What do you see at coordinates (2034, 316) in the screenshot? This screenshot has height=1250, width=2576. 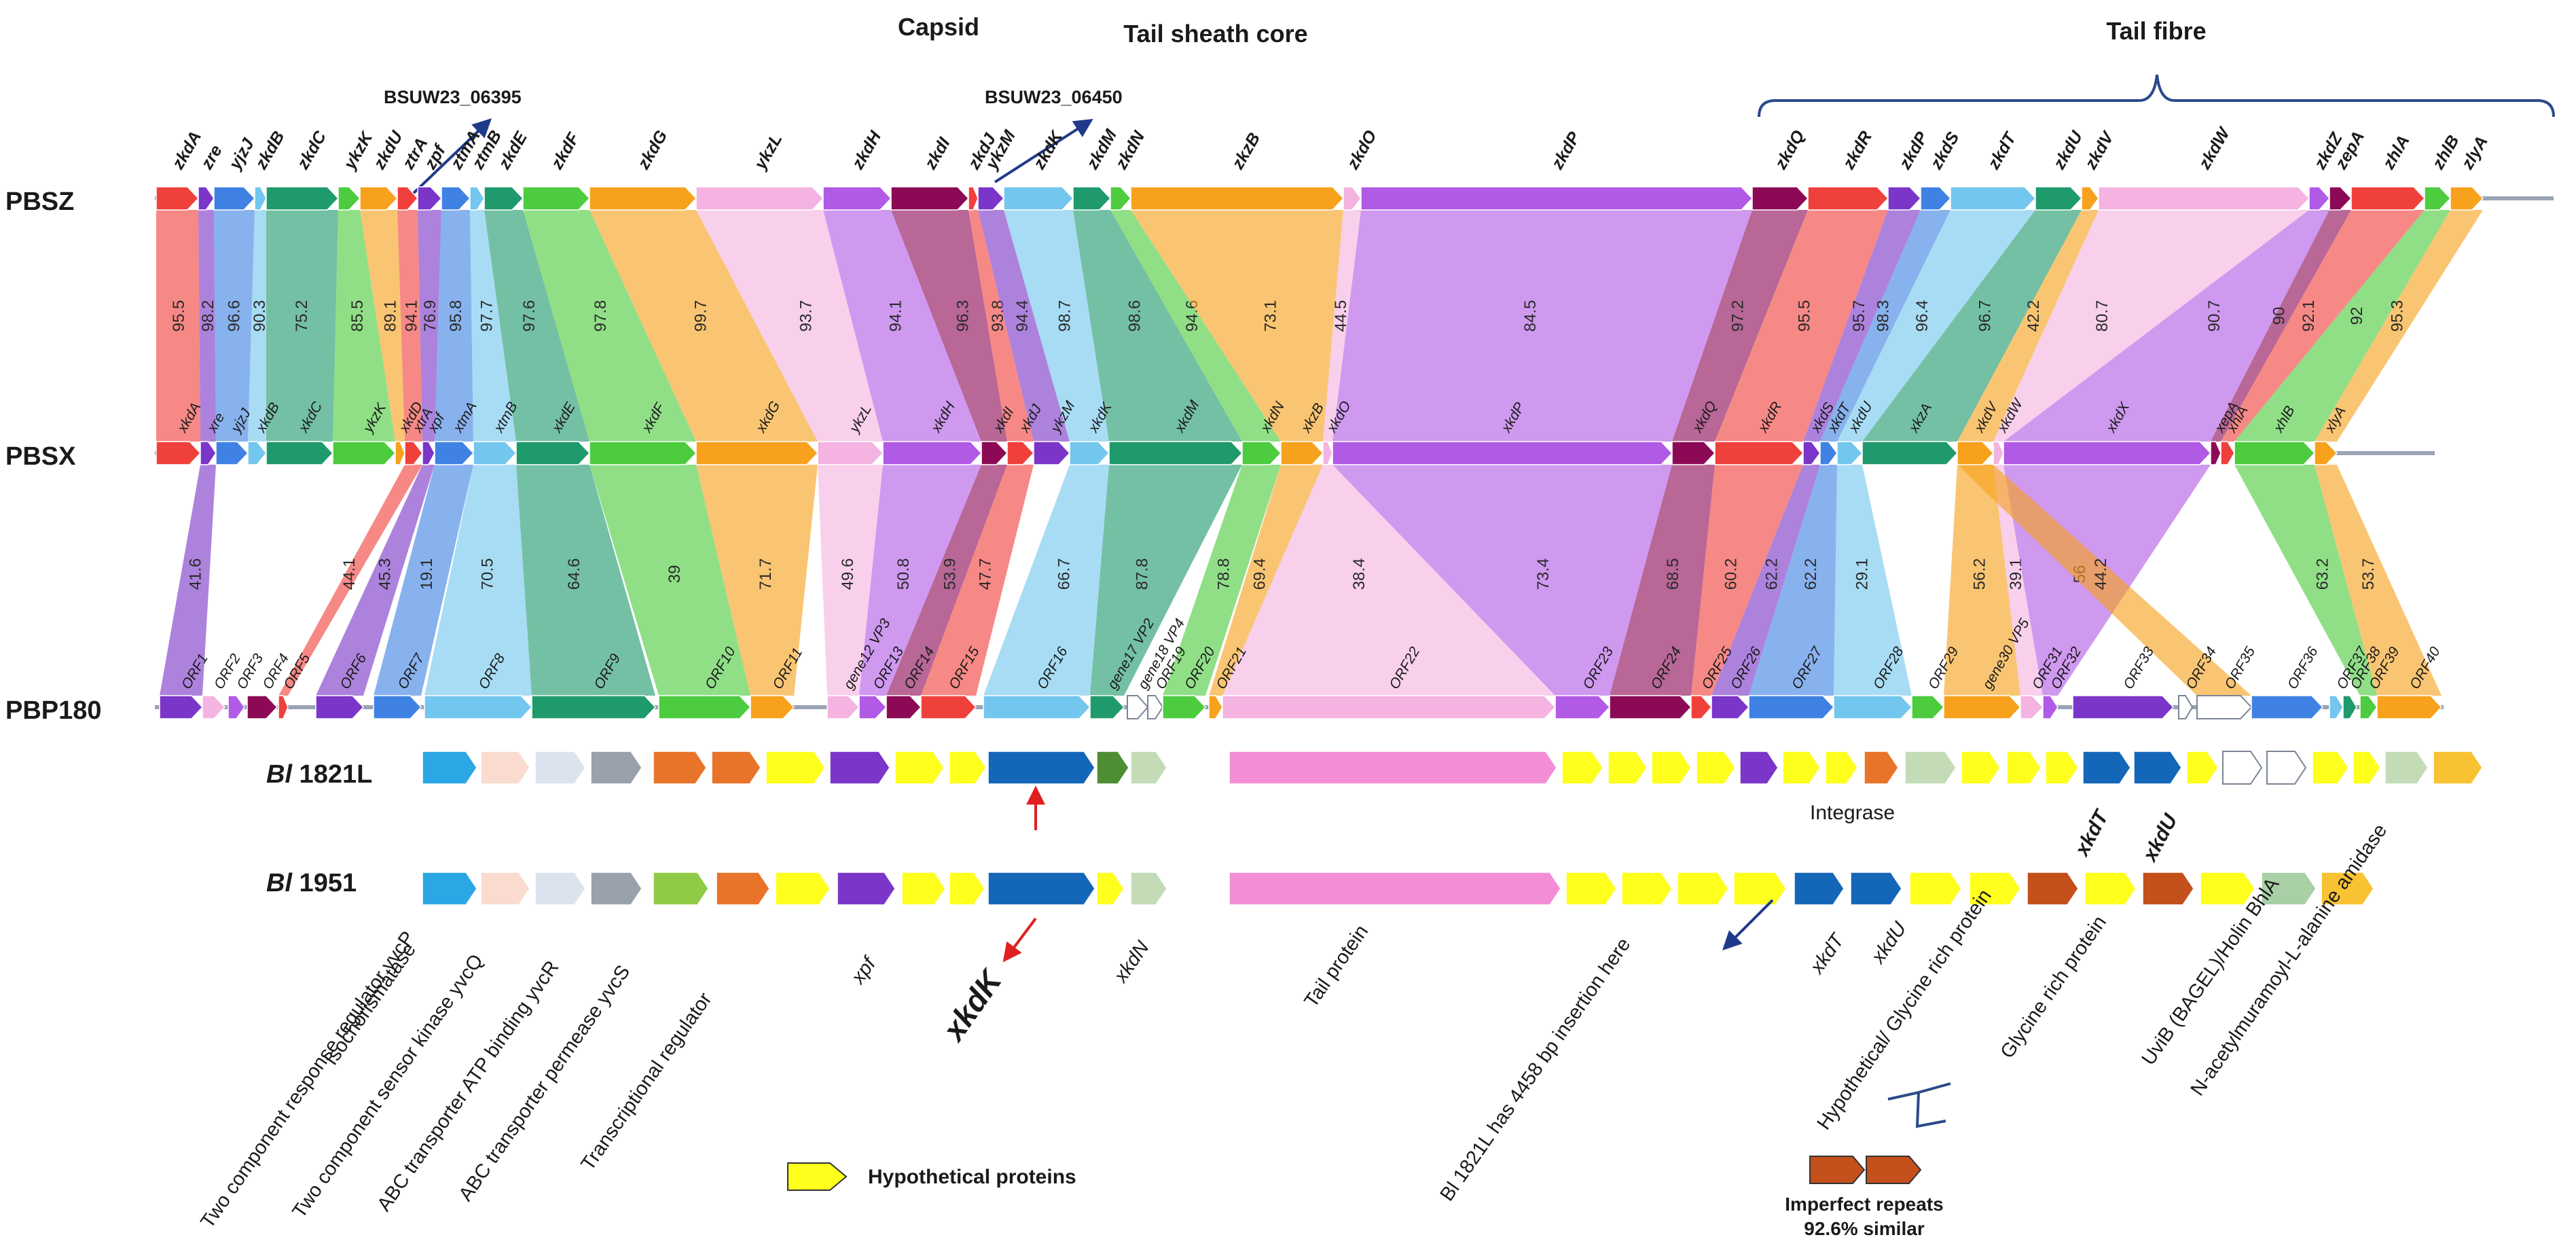 I see `link-top-value: 42.2` at bounding box center [2034, 316].